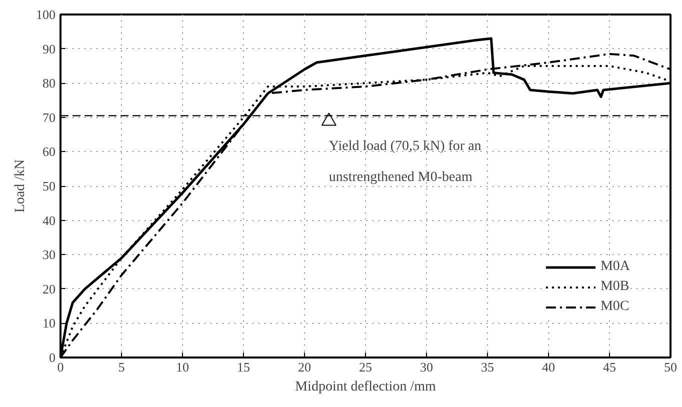 This screenshot has height=407, width=682. What do you see at coordinates (49, 117) in the screenshot?
I see `y-tick-label: 70` at bounding box center [49, 117].